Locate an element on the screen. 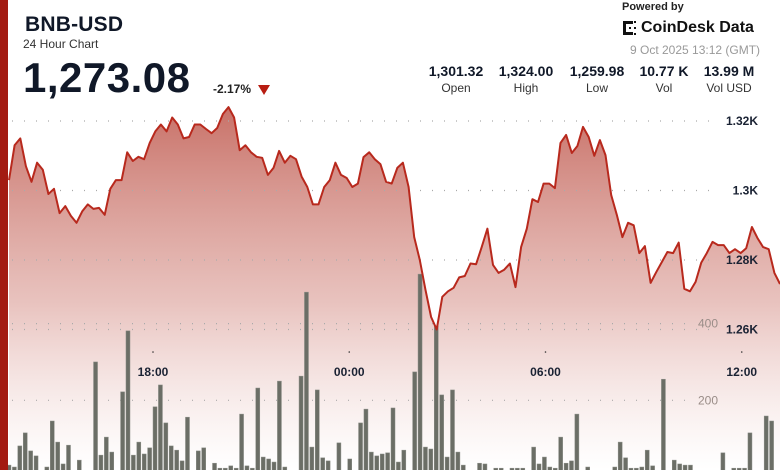  volume-tick-label: 400 is located at coordinates (708, 324).